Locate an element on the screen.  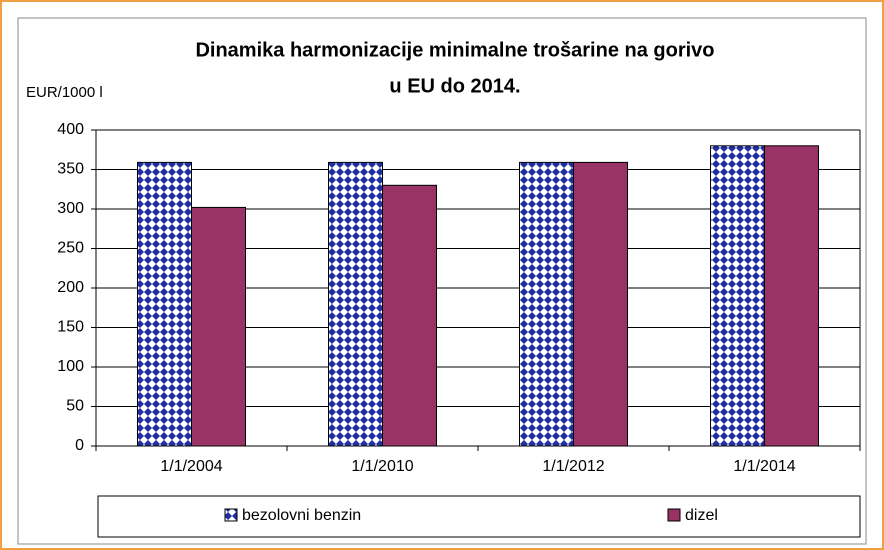
x-tick-label: 1/1/2014 is located at coordinates (764, 466).